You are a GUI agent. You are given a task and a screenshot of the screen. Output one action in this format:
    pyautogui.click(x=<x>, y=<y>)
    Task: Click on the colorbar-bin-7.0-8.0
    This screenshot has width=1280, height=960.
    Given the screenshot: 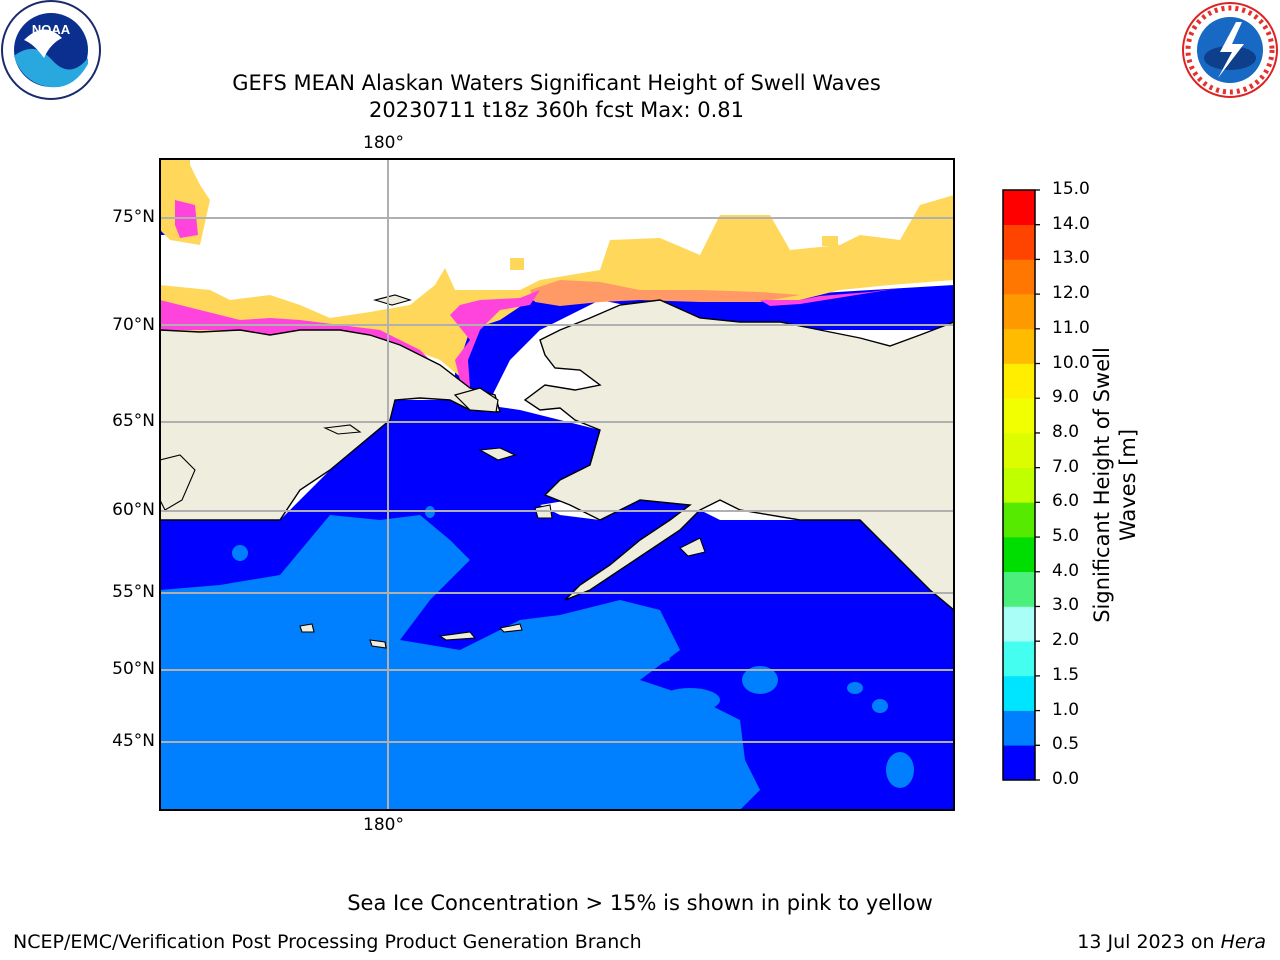 What is the action you would take?
    pyautogui.click(x=1019, y=450)
    